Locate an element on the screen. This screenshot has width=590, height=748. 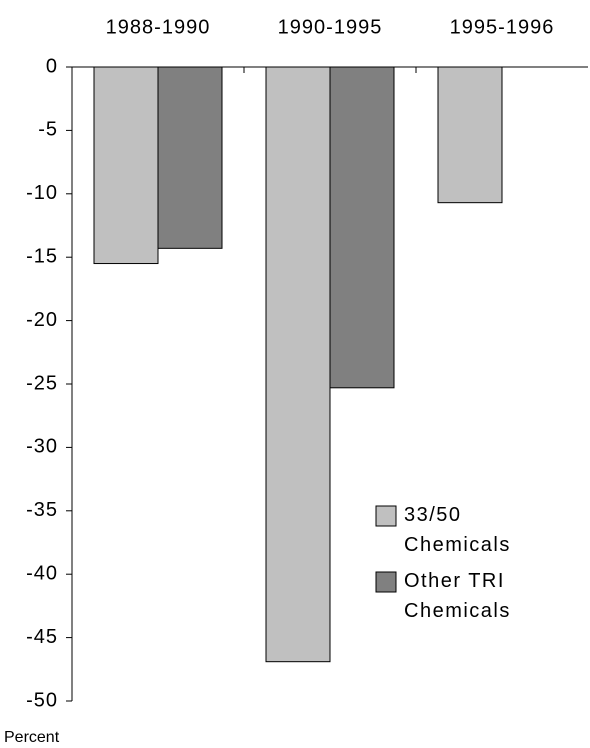
y-tick-label: -50 is located at coordinates (42, 700).